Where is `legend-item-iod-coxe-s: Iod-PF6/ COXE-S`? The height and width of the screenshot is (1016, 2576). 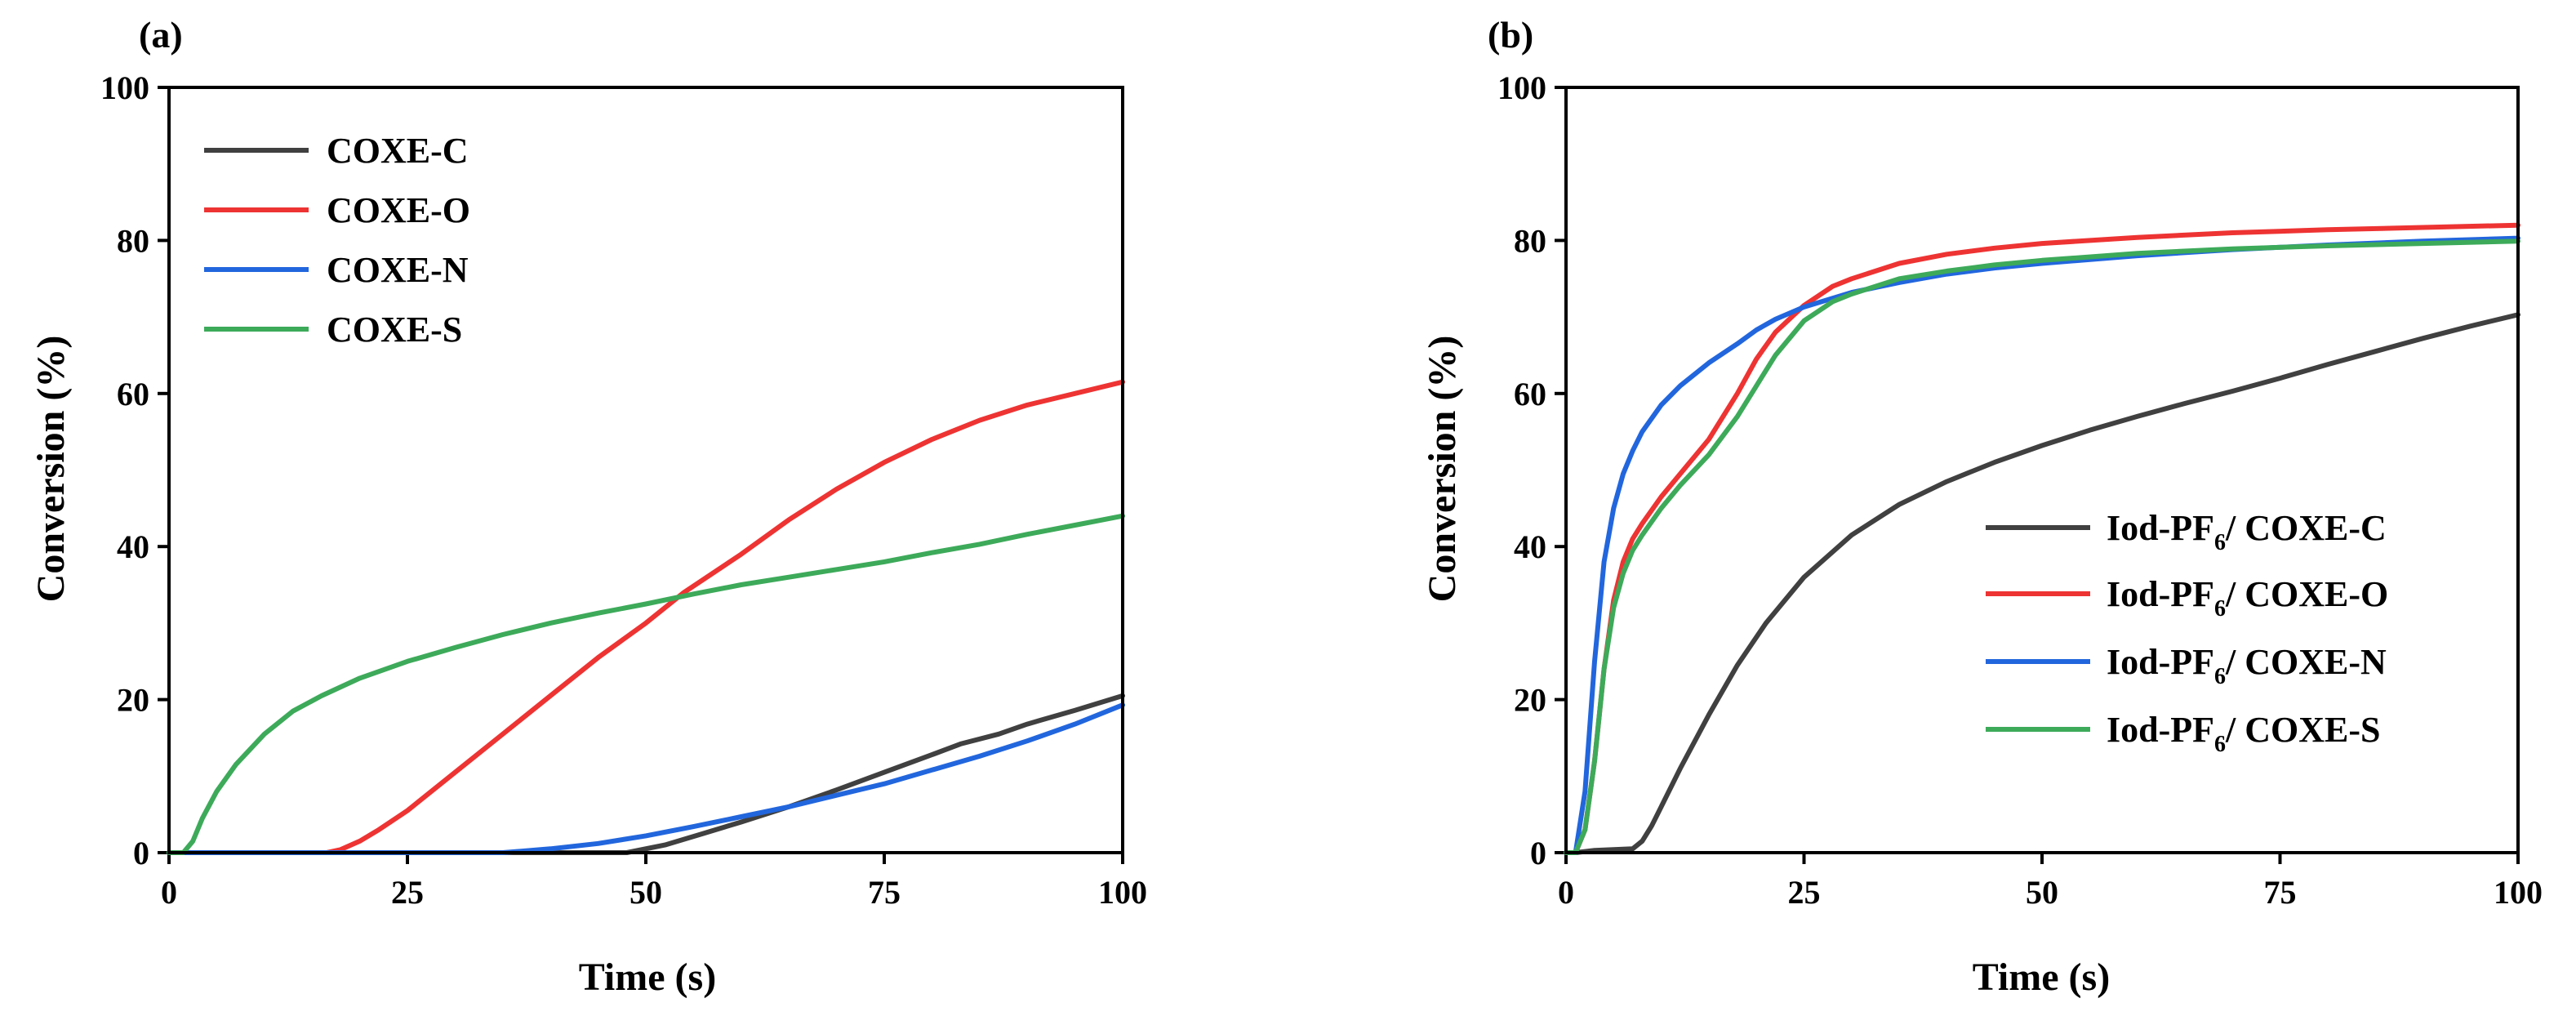
legend-item-iod-coxe-s: Iod-PF6/ COXE-S is located at coordinates (2183, 734).